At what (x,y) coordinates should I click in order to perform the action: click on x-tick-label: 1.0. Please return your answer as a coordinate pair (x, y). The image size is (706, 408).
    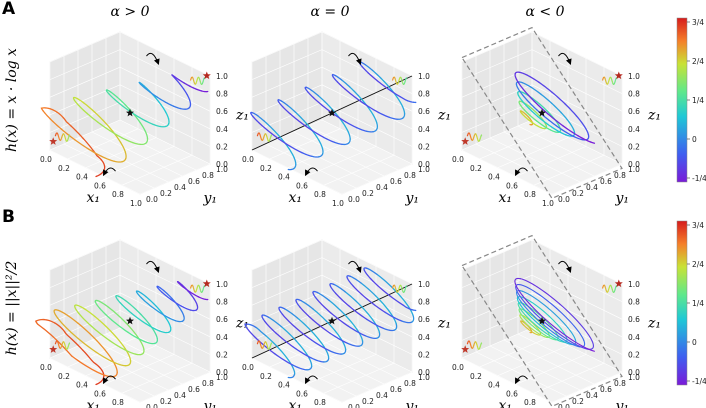
    Looking at the image, I should click on (548, 203).